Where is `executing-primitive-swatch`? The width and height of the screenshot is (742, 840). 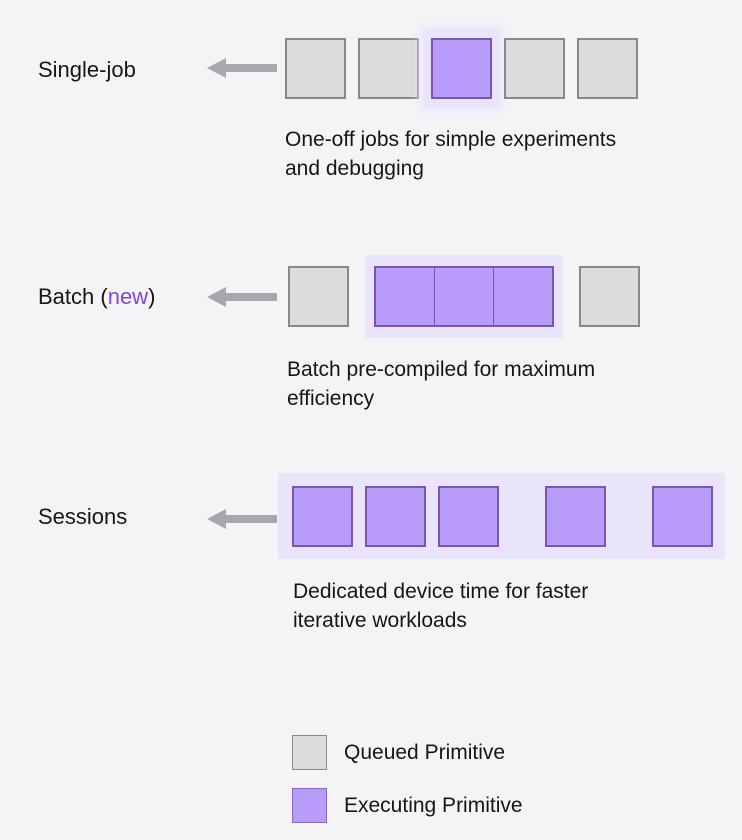
executing-primitive-swatch is located at coordinates (309, 805).